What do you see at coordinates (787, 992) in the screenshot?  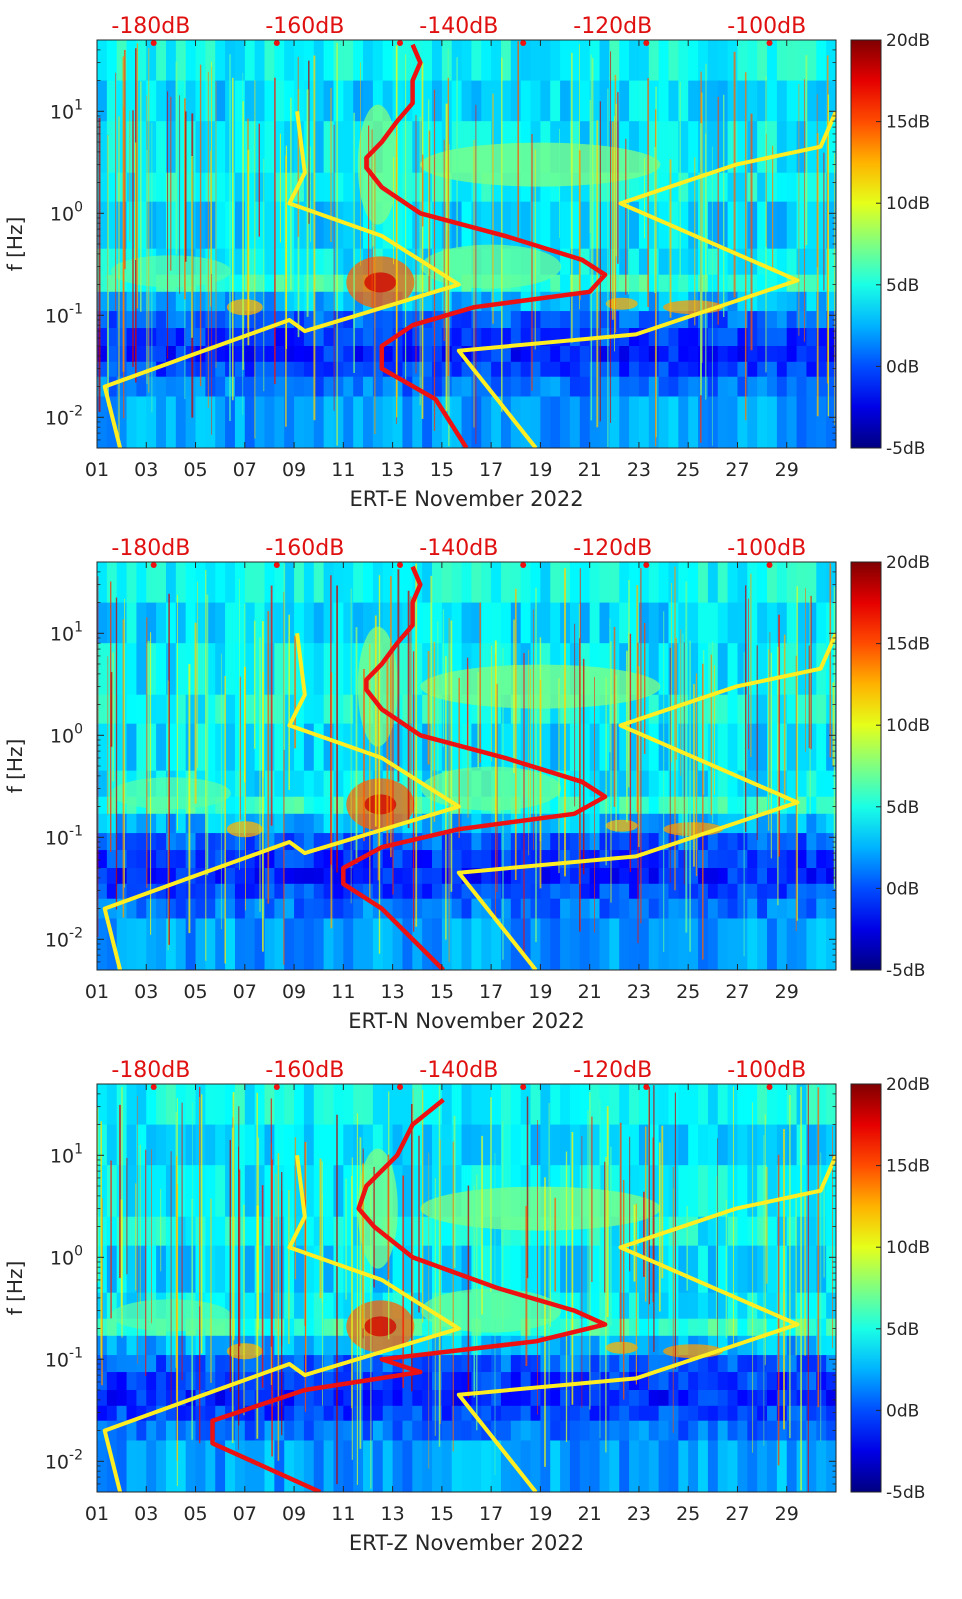 I see `x-tick-label: 29` at bounding box center [787, 992].